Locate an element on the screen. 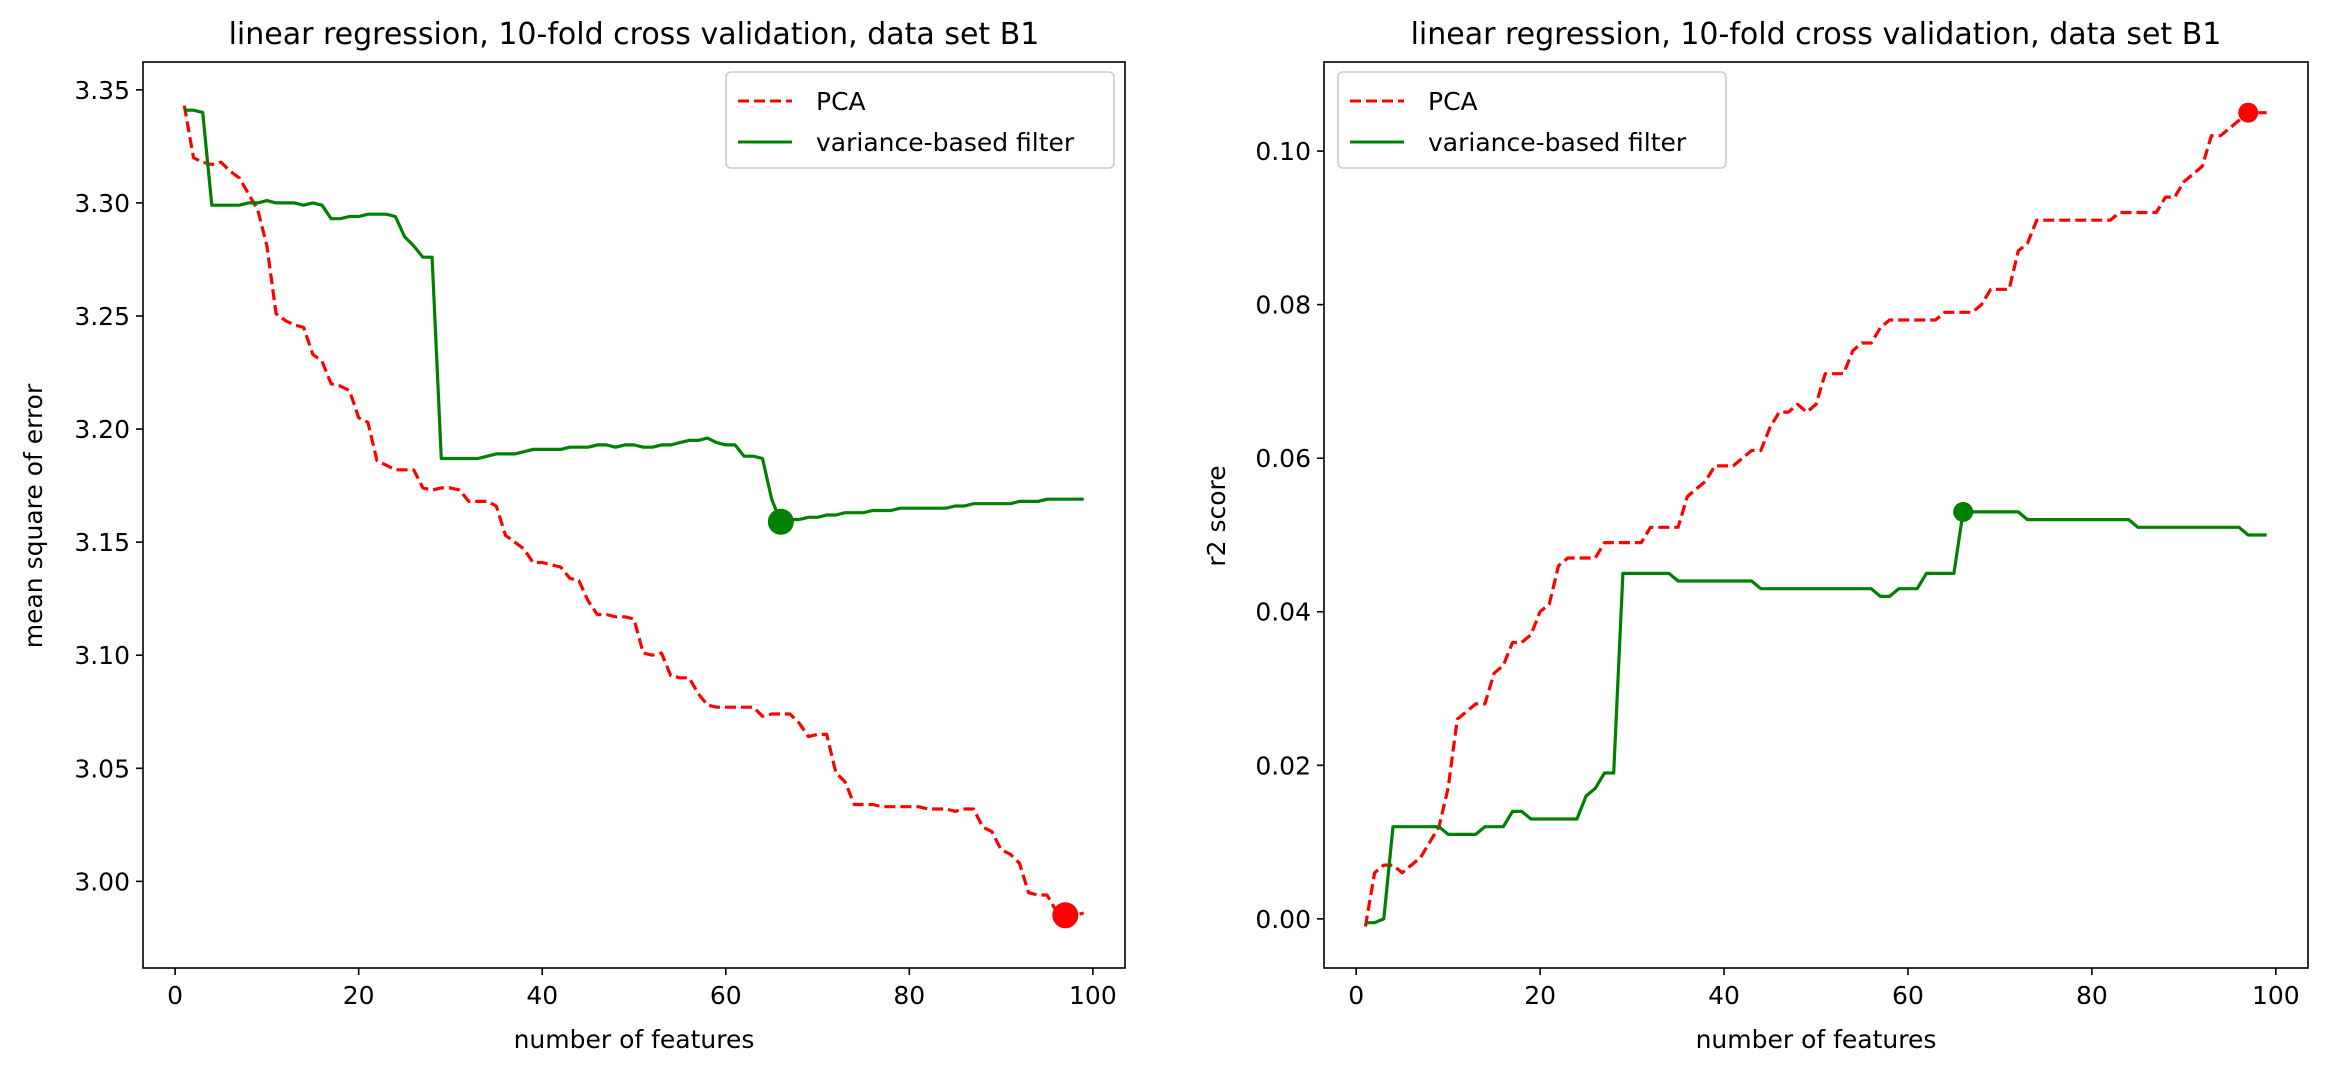 This screenshot has height=1075, width=2334. y-axis-label: mean square of error is located at coordinates (33, 515).